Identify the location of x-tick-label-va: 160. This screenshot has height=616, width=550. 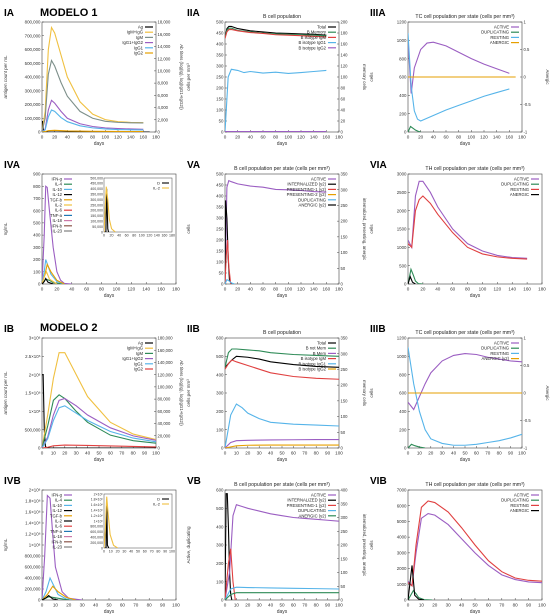
(326, 289).